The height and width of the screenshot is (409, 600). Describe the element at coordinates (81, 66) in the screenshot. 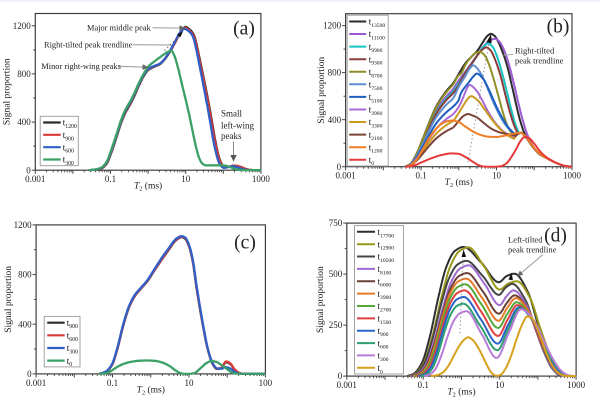

I see `svg-text: Minor right-wing peaks` at that location.